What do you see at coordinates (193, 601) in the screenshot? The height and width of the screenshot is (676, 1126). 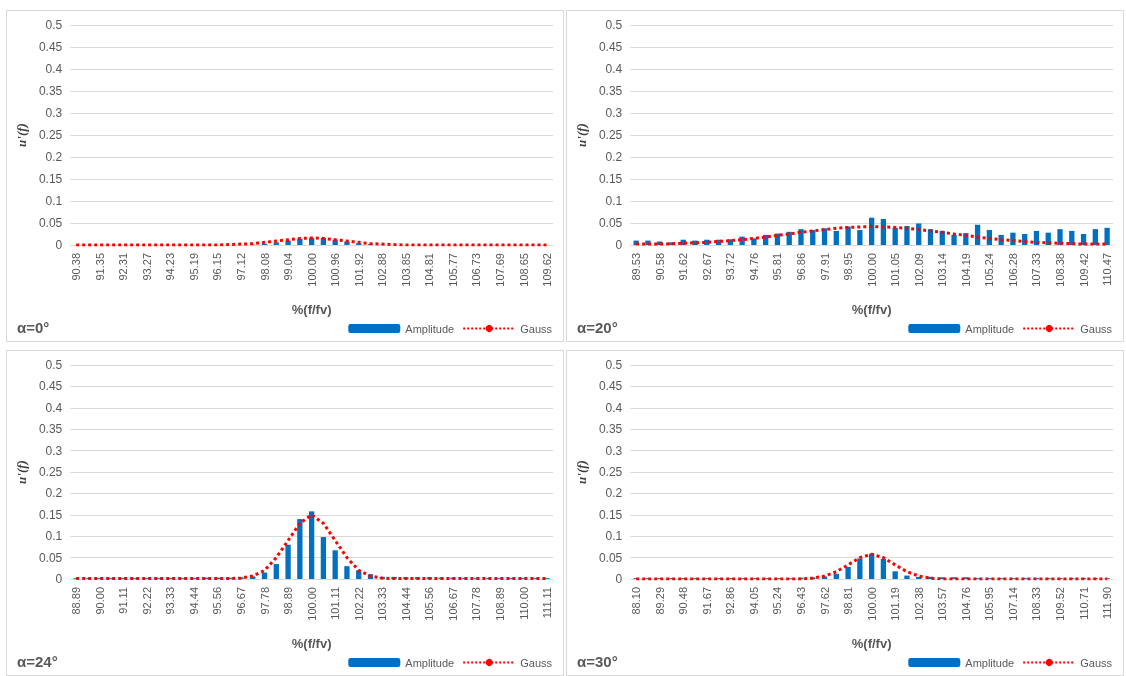 I see `x-tick-label: 94.44` at bounding box center [193, 601].